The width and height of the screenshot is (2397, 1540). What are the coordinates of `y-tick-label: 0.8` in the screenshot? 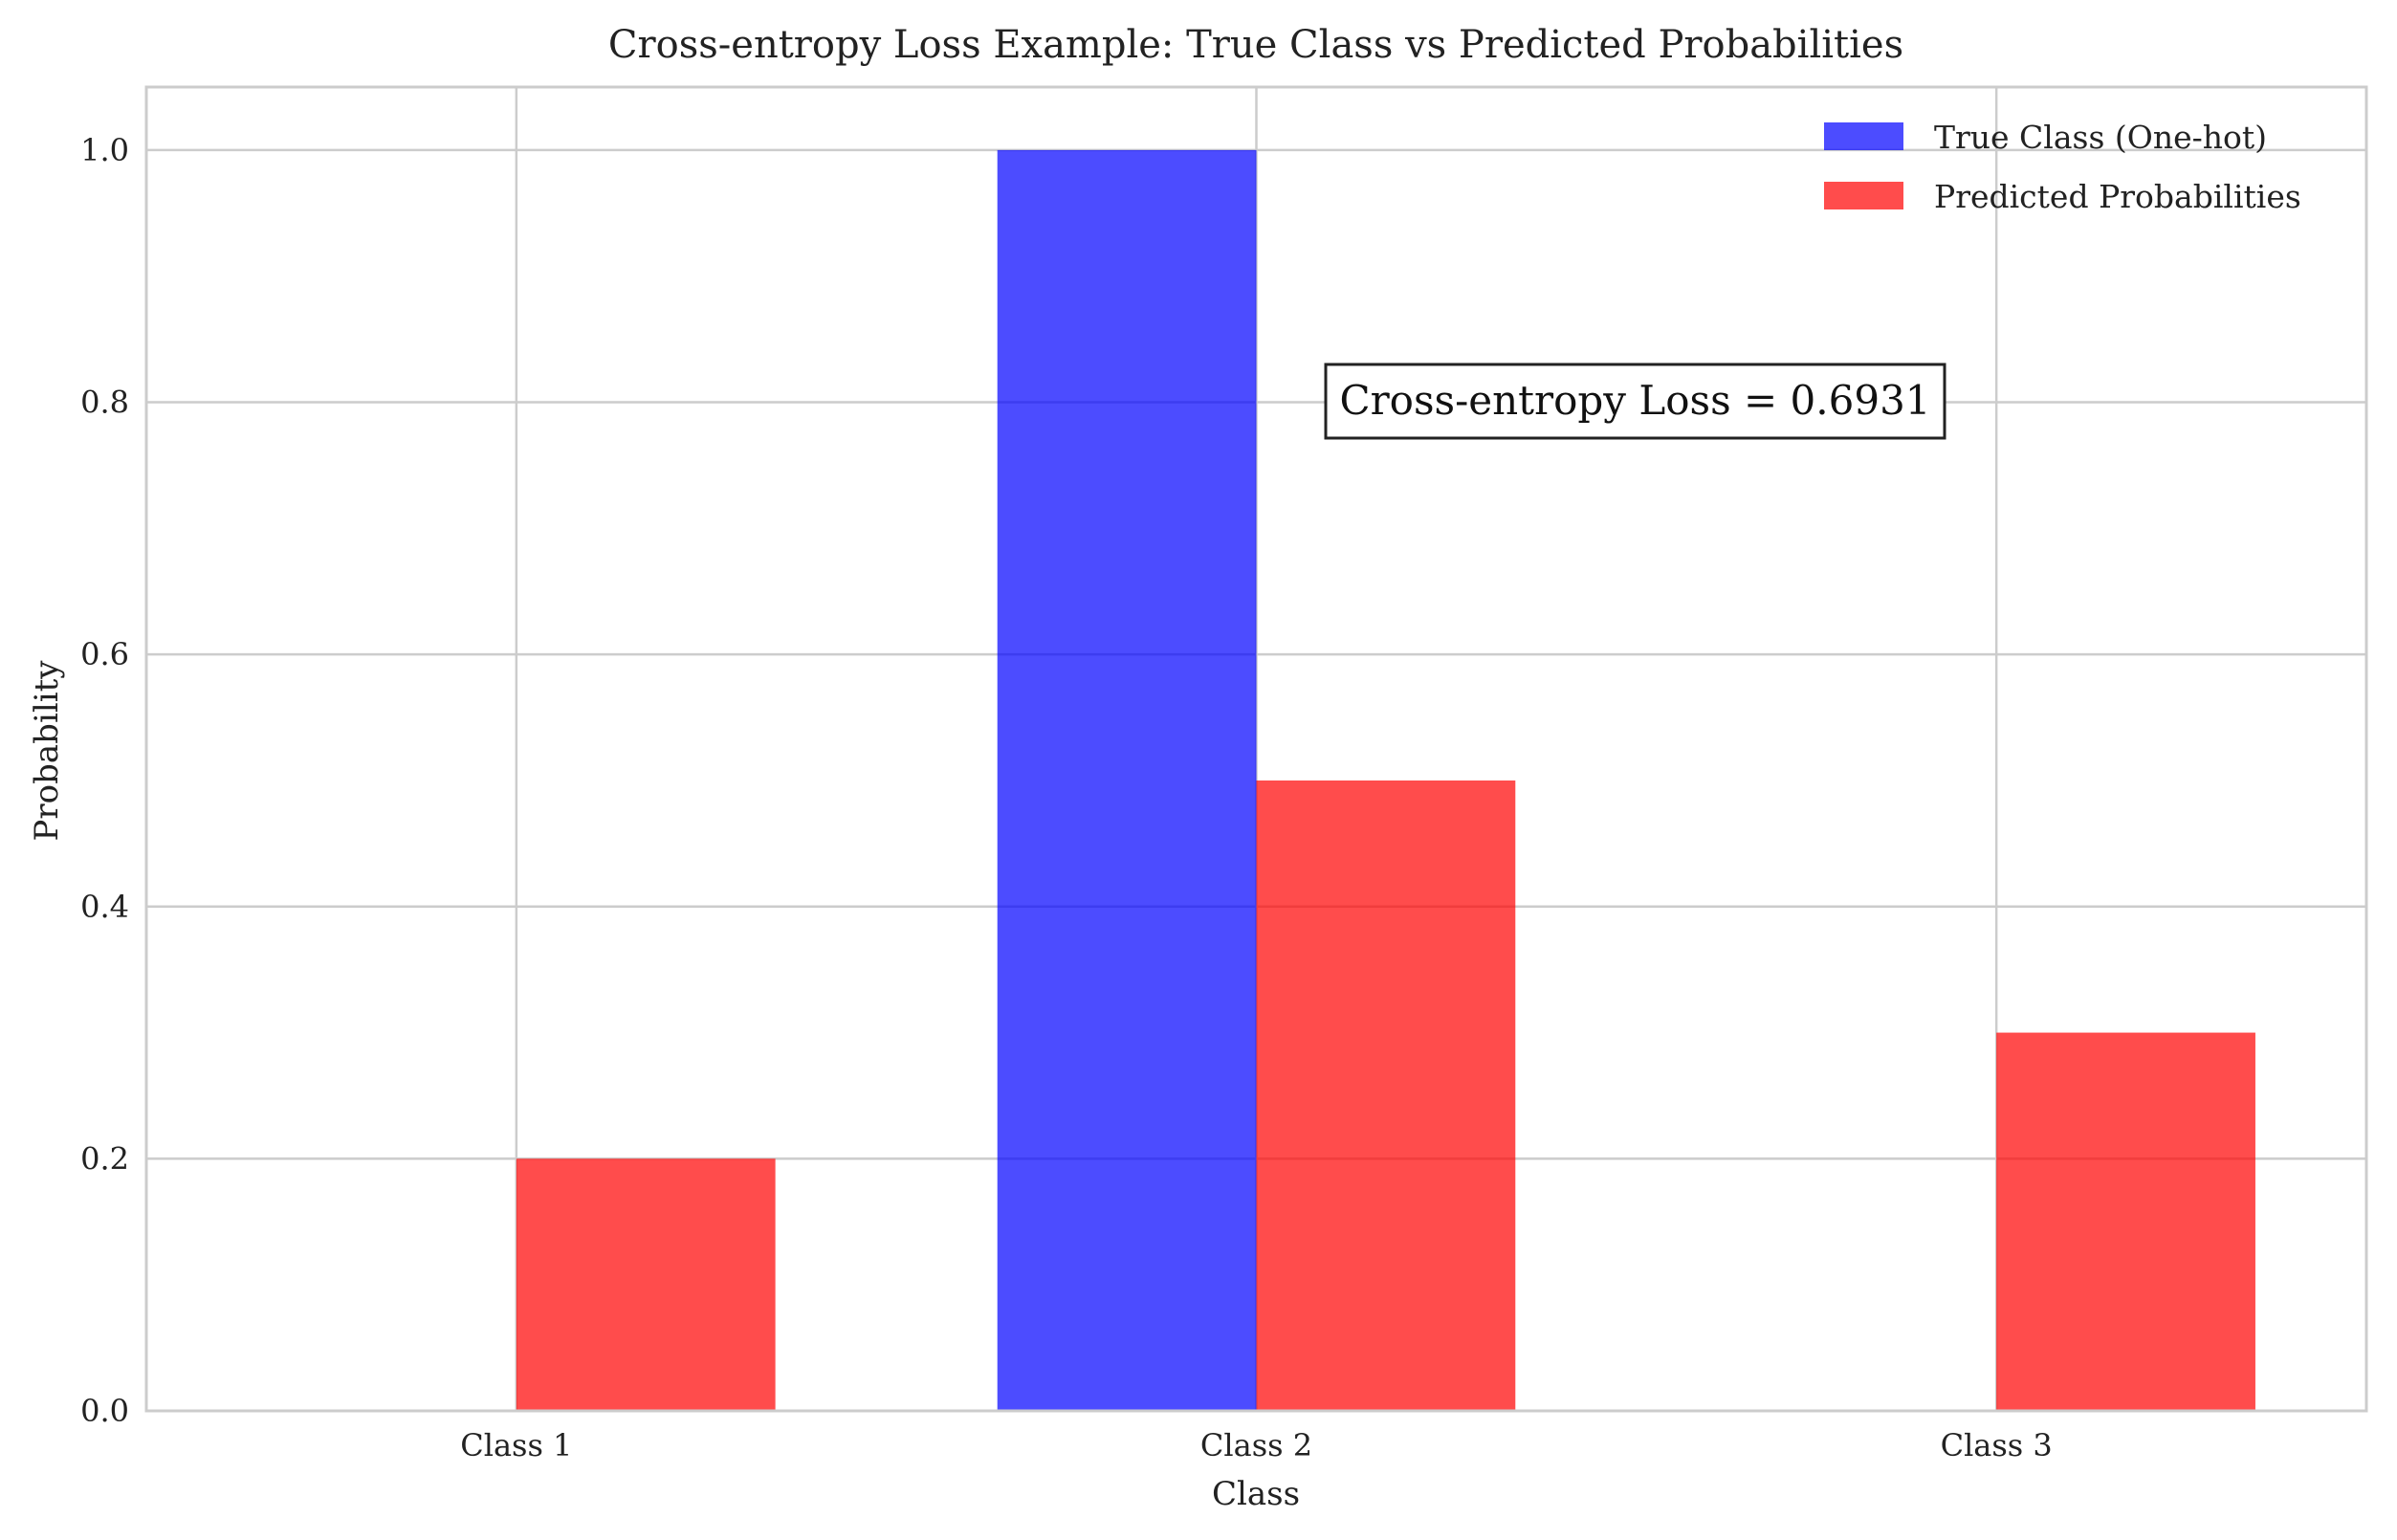 It's located at (104, 403).